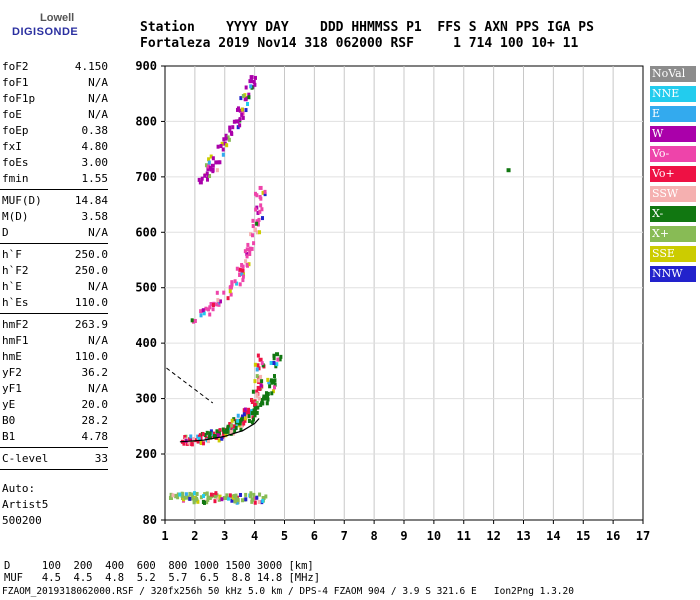 The image size is (700, 600). What do you see at coordinates (95, 404) in the screenshot?
I see `param-value: 20.0` at bounding box center [95, 404].